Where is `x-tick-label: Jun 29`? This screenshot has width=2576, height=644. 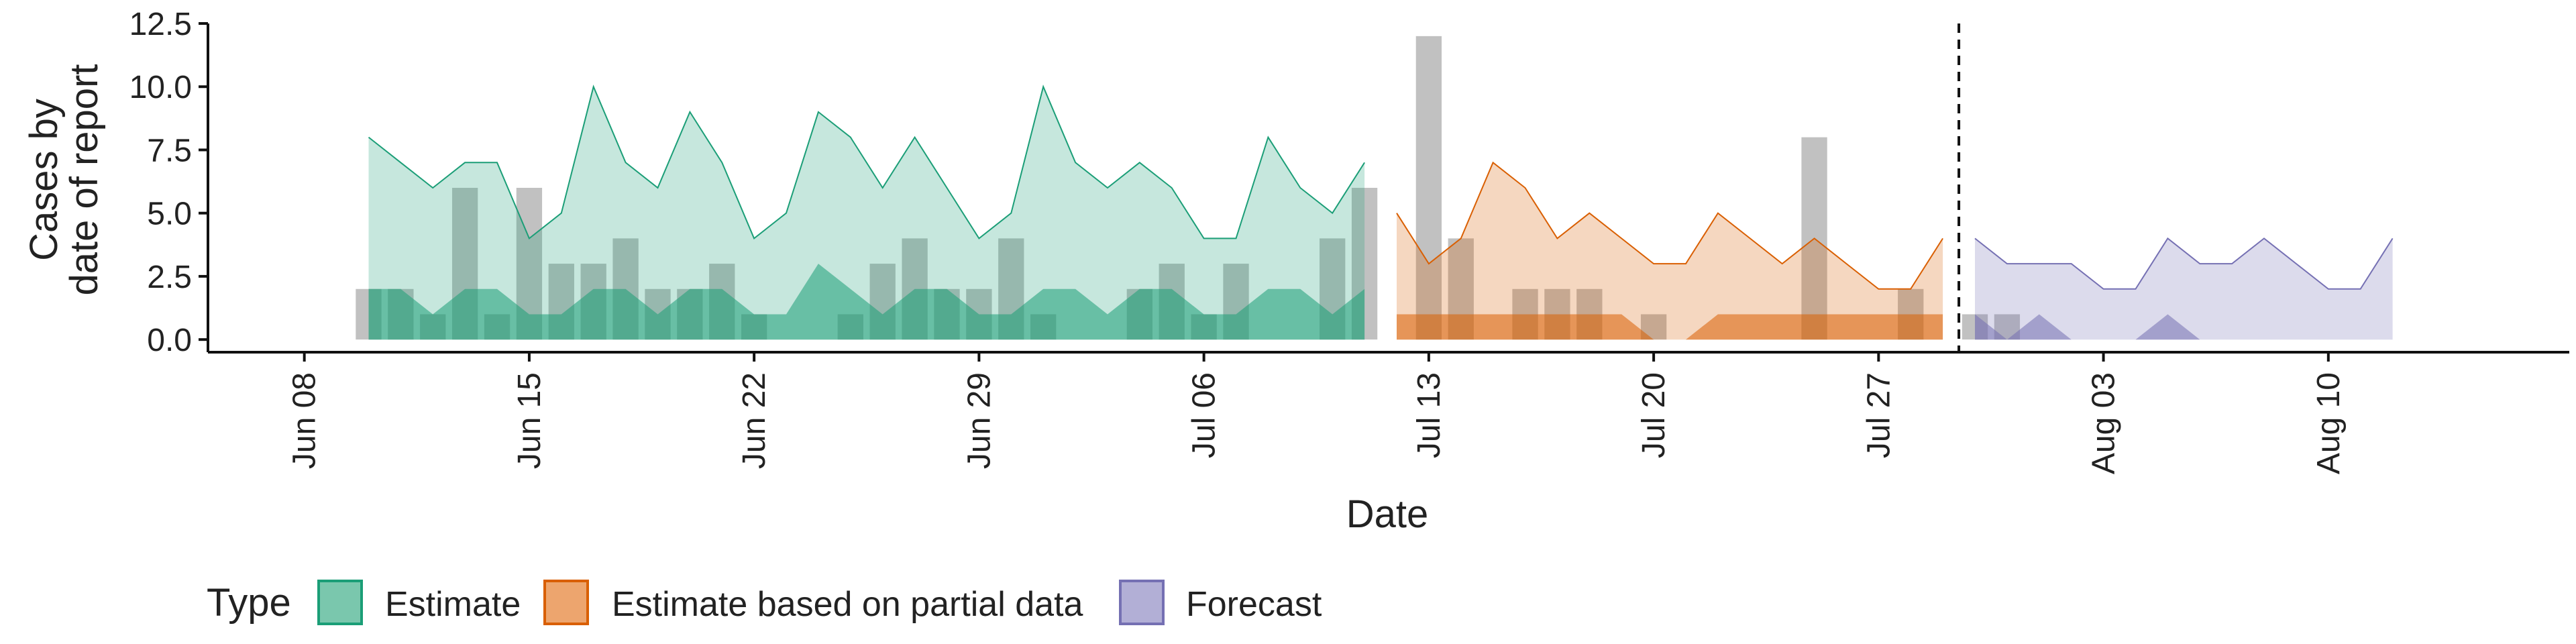 x-tick-label: Jun 29 is located at coordinates (979, 420).